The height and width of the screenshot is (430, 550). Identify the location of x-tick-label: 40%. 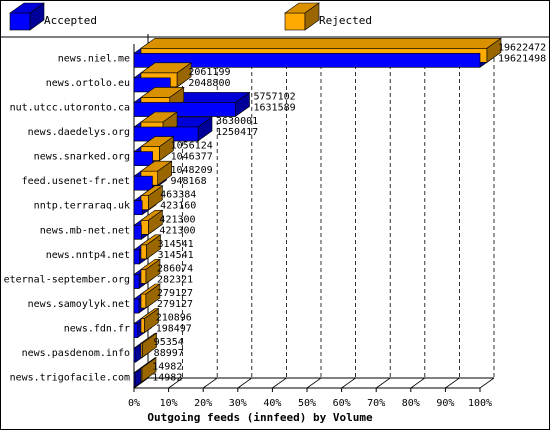
(272, 403).